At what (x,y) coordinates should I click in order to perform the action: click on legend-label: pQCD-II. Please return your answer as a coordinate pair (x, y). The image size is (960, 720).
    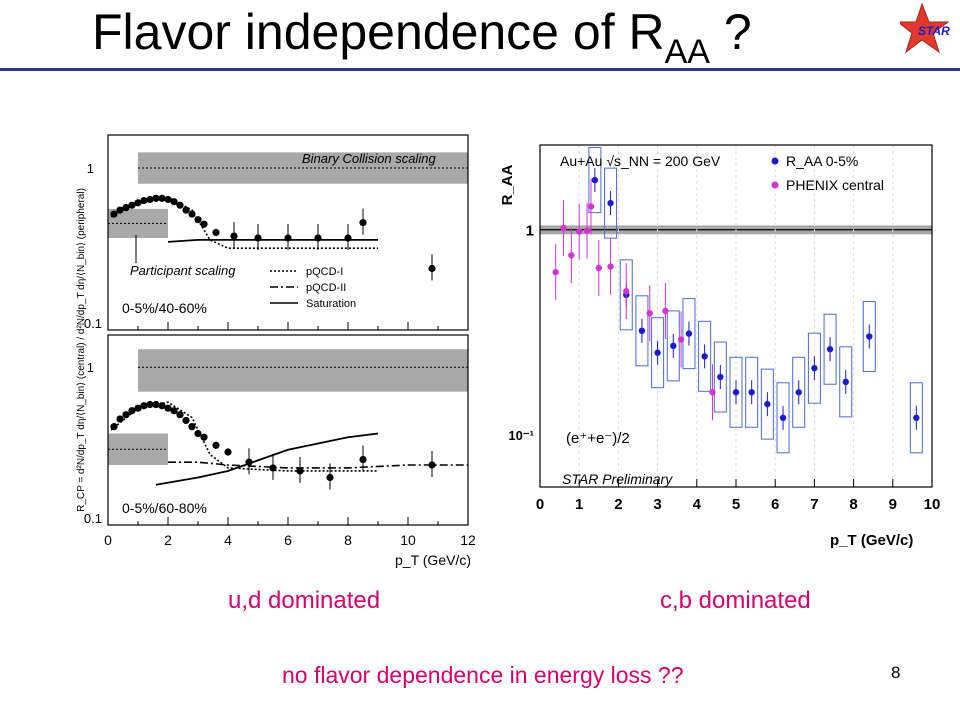
    Looking at the image, I should click on (326, 288).